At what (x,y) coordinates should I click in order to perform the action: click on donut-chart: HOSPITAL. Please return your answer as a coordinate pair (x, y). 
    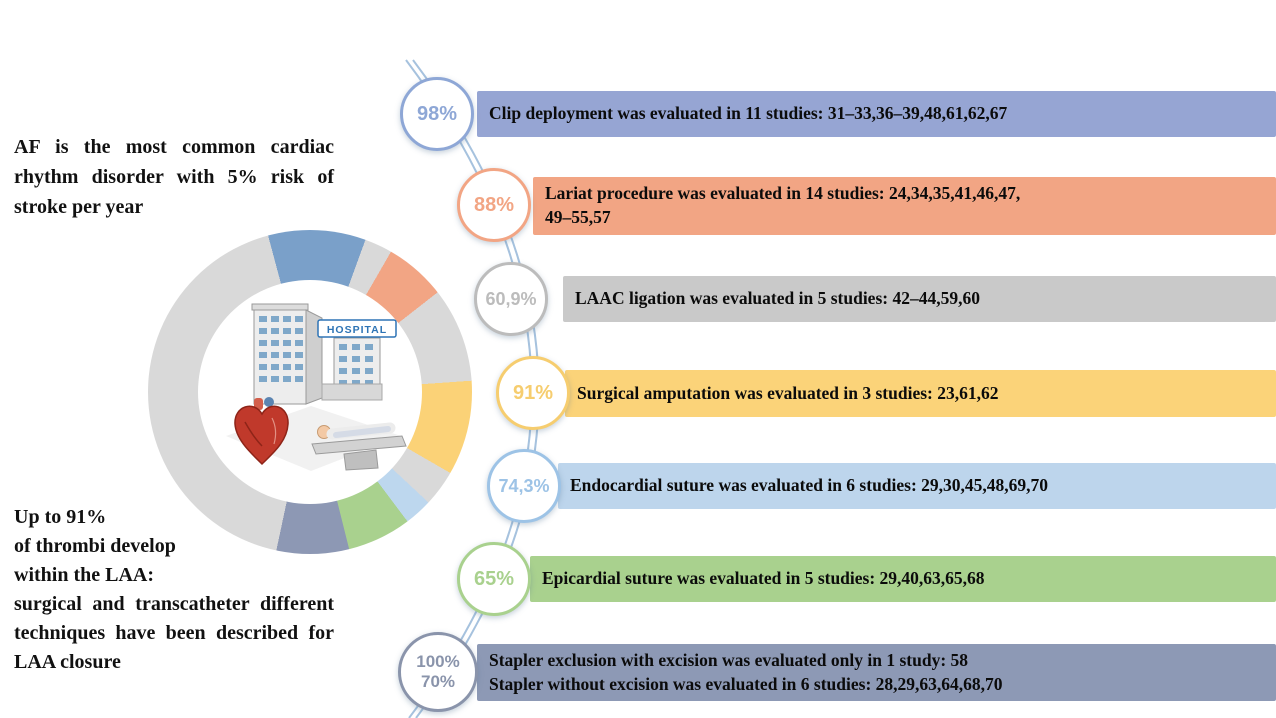
    Looking at the image, I should click on (310, 392).